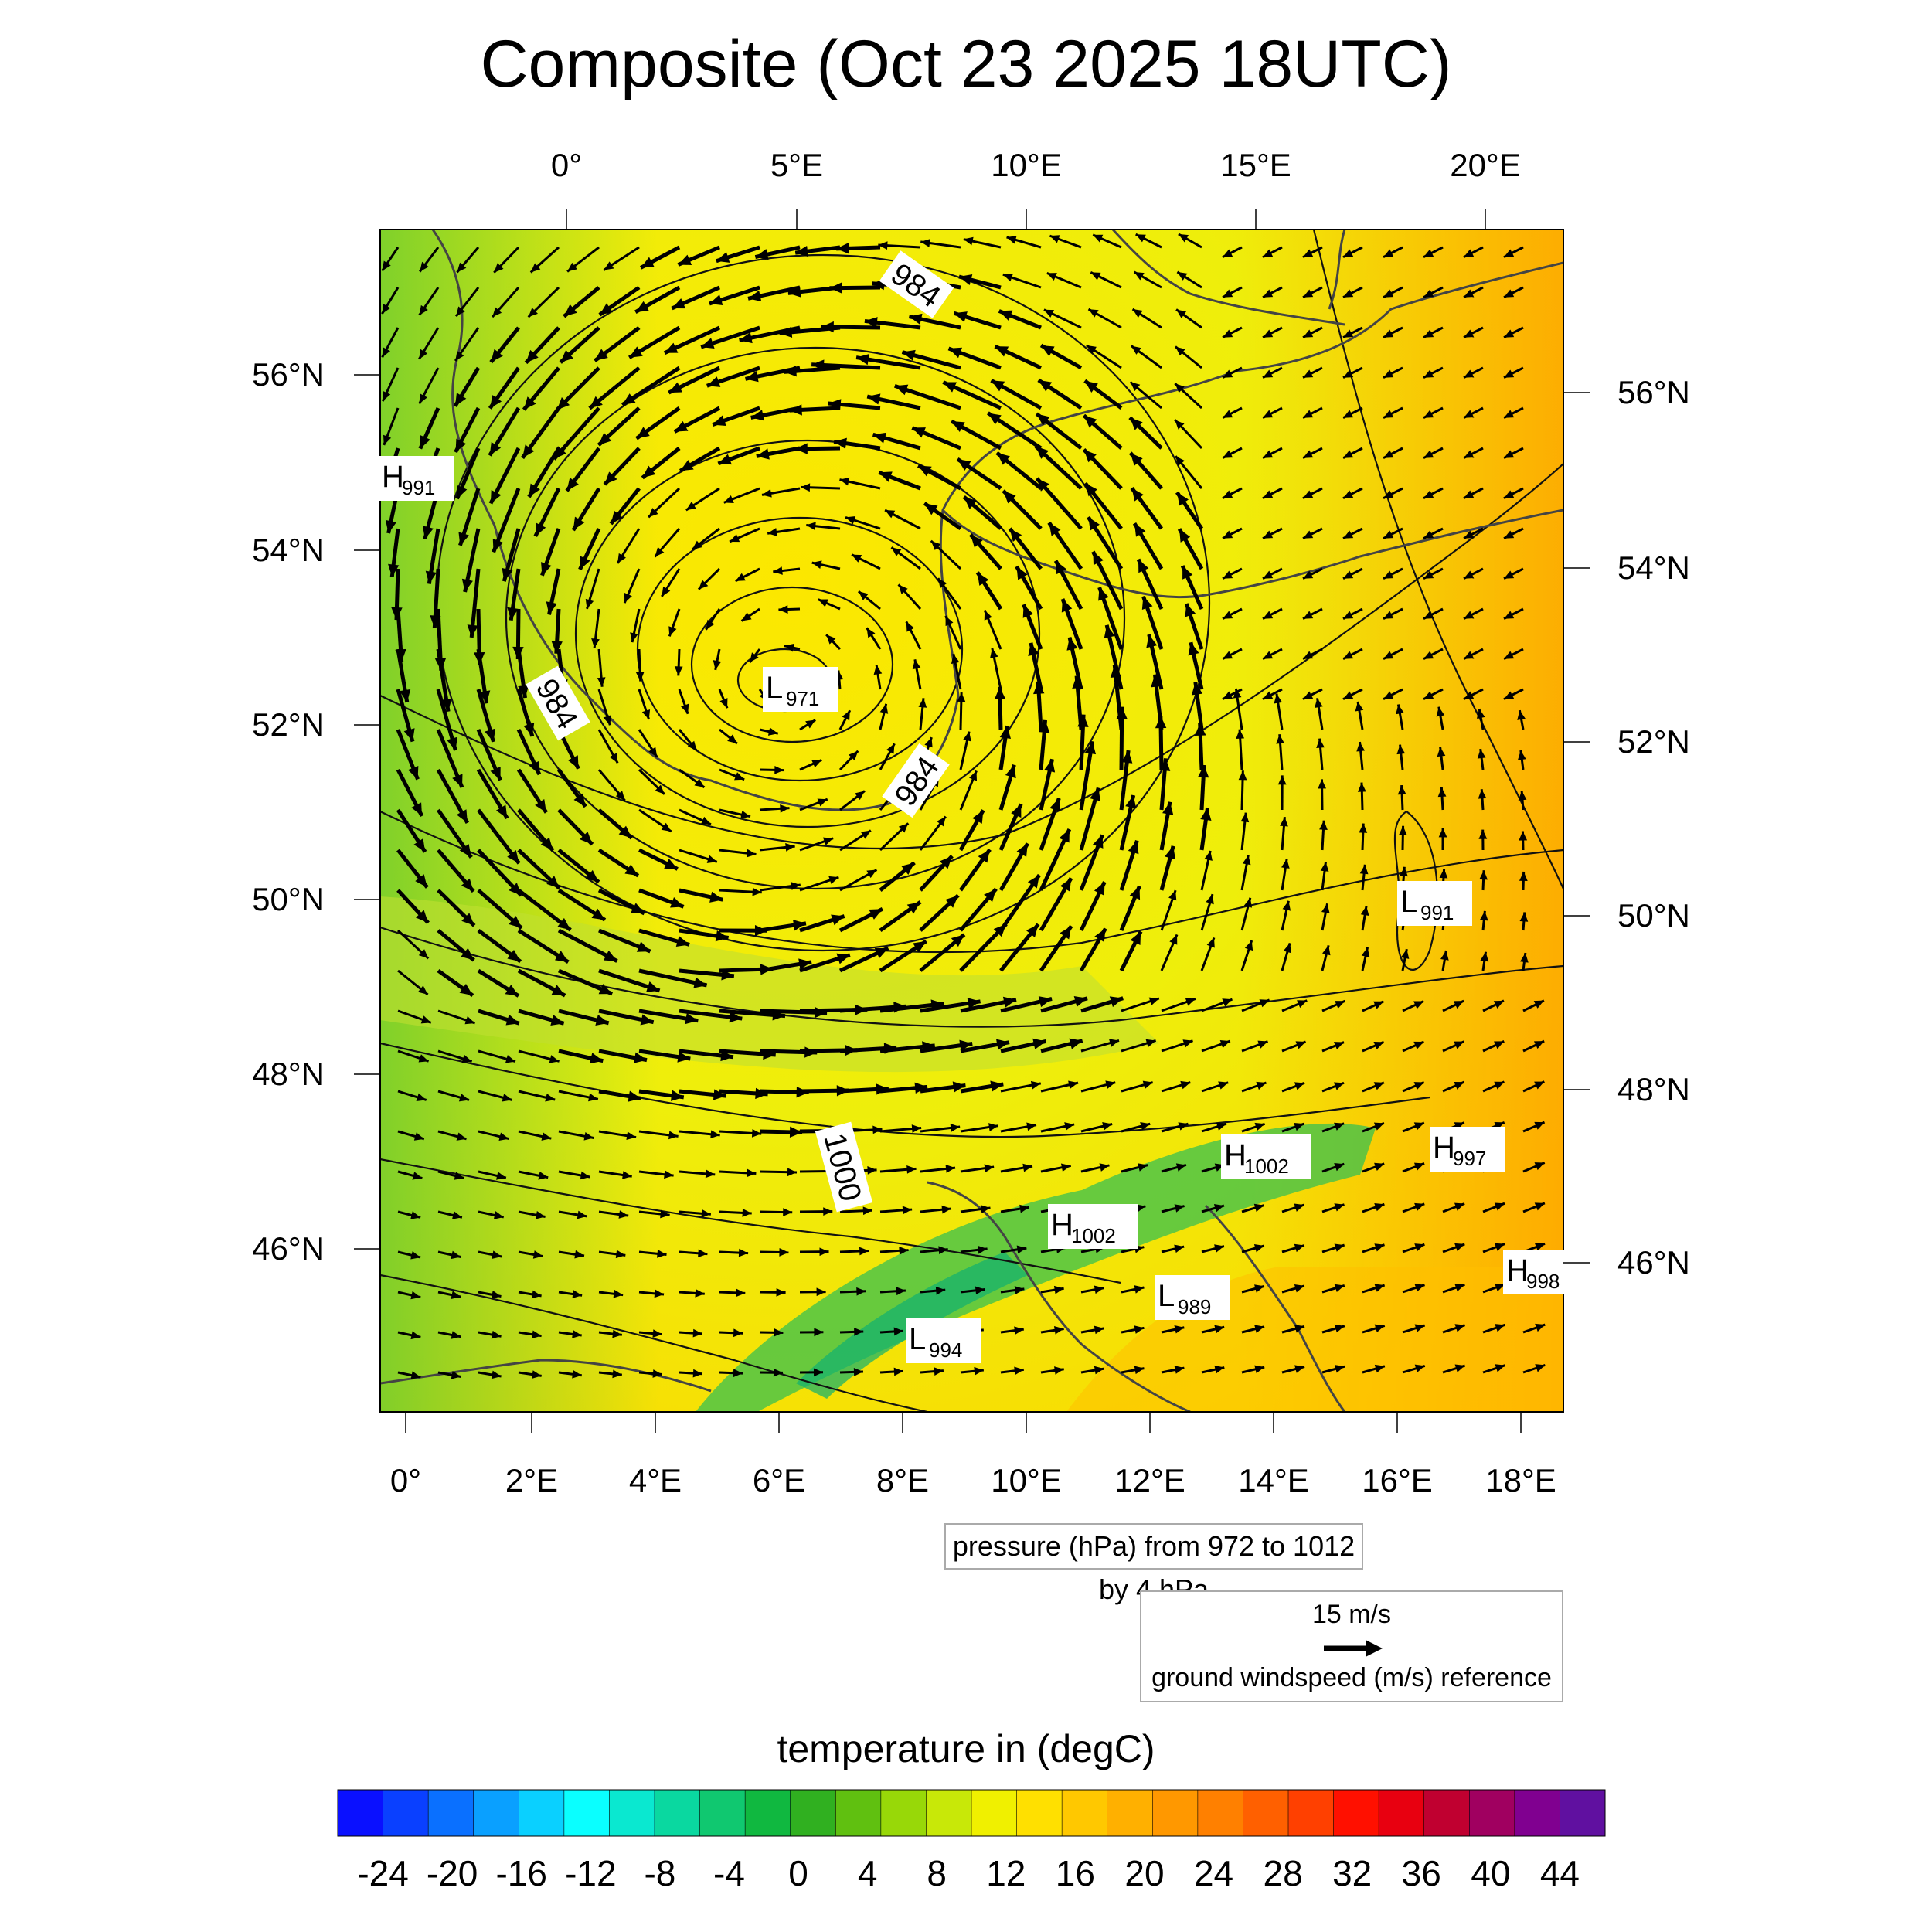 This screenshot has height=1932, width=1932. What do you see at coordinates (774, 688) in the screenshot?
I see `svg-text: L` at bounding box center [774, 688].